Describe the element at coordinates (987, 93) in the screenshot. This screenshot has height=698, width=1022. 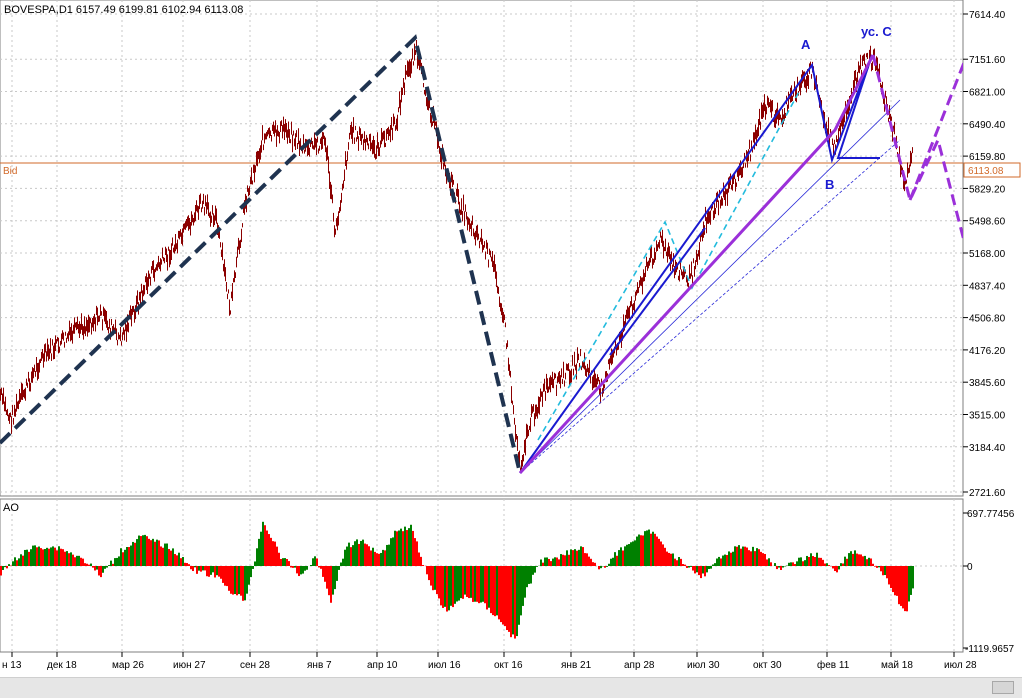
I see `price-tick-label: 6821.00` at that location.